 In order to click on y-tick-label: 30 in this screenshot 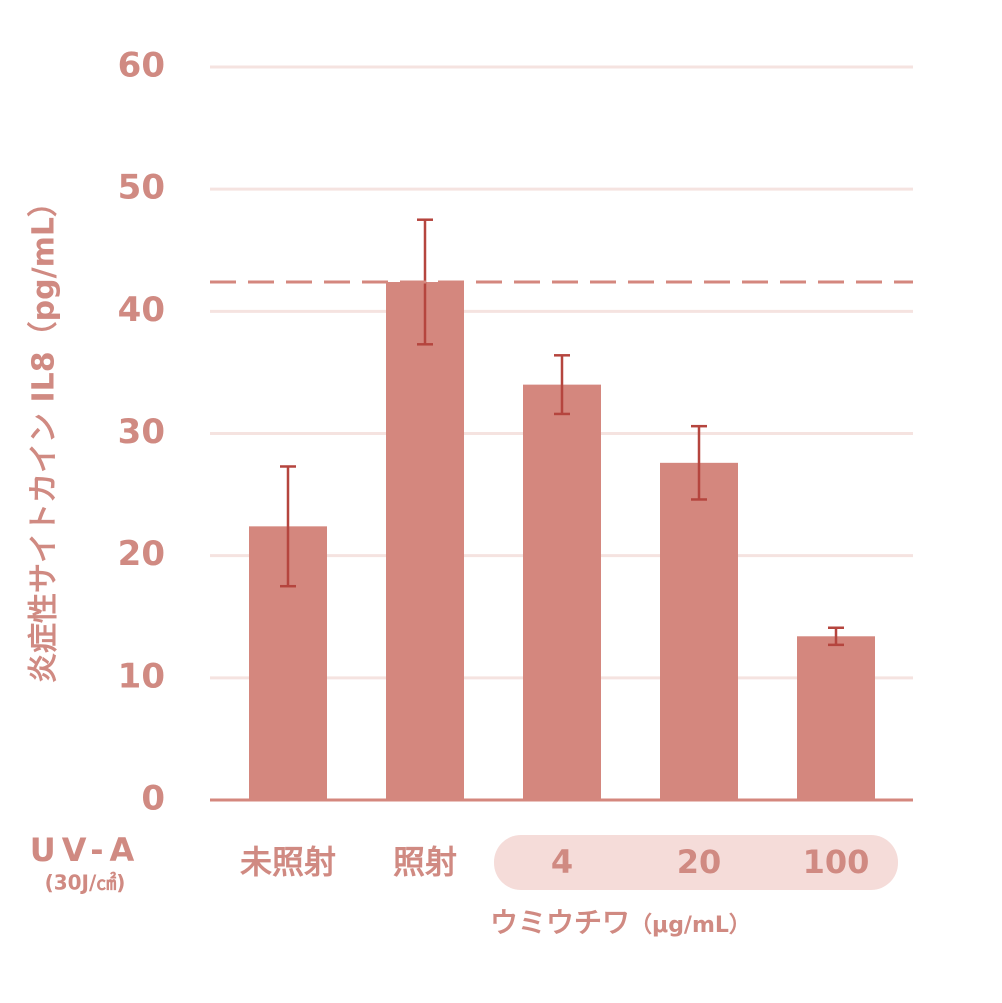, I will do `click(141, 432)`.